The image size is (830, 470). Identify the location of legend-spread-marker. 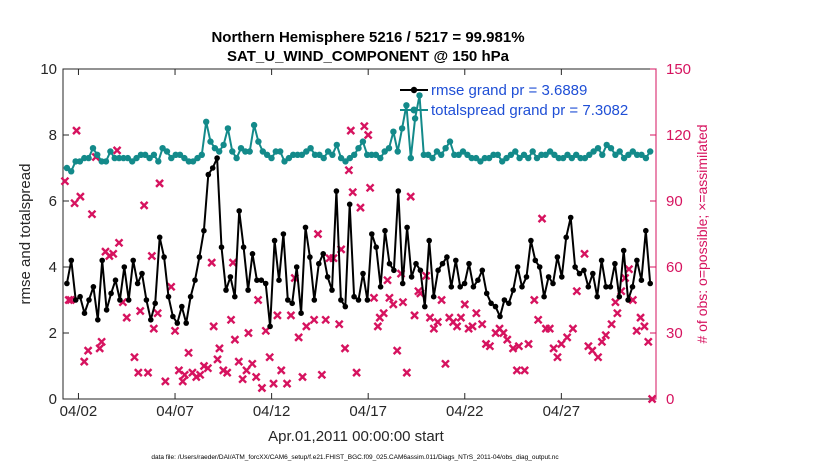
(414, 110).